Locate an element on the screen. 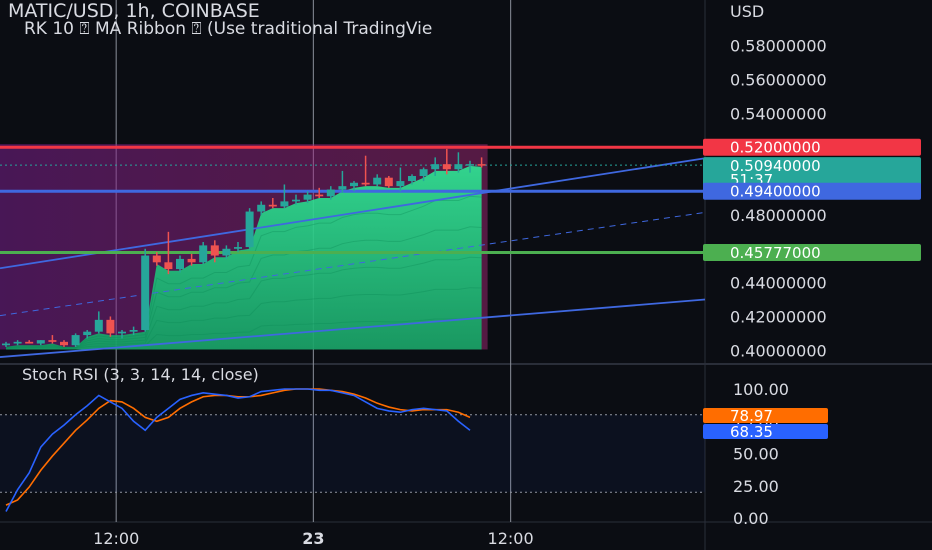 The width and height of the screenshot is (932, 550). stoch-tick-label: 50.00 is located at coordinates (756, 454).